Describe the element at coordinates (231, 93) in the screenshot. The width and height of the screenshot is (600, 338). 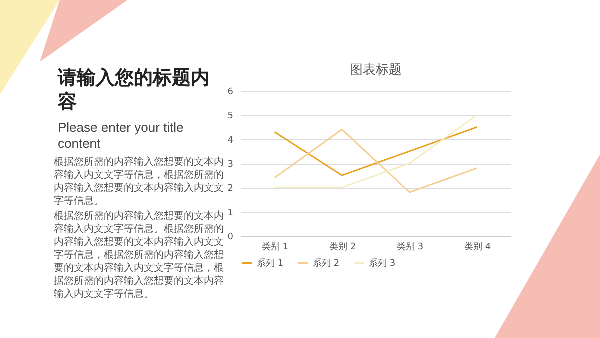
I see `y-tick-label: 6` at that location.